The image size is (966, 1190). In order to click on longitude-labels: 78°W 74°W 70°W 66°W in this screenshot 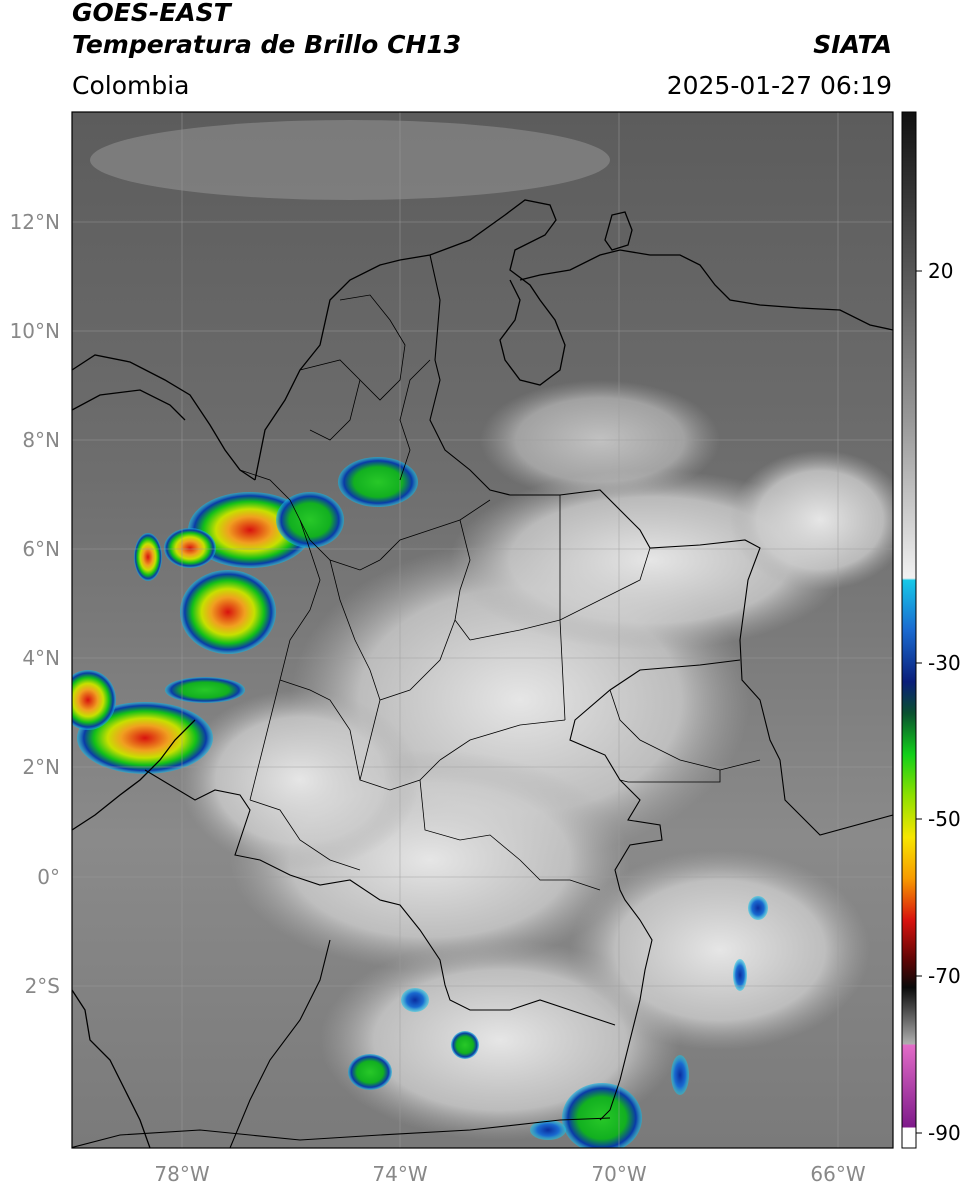, I will do `click(509, 1174)`.